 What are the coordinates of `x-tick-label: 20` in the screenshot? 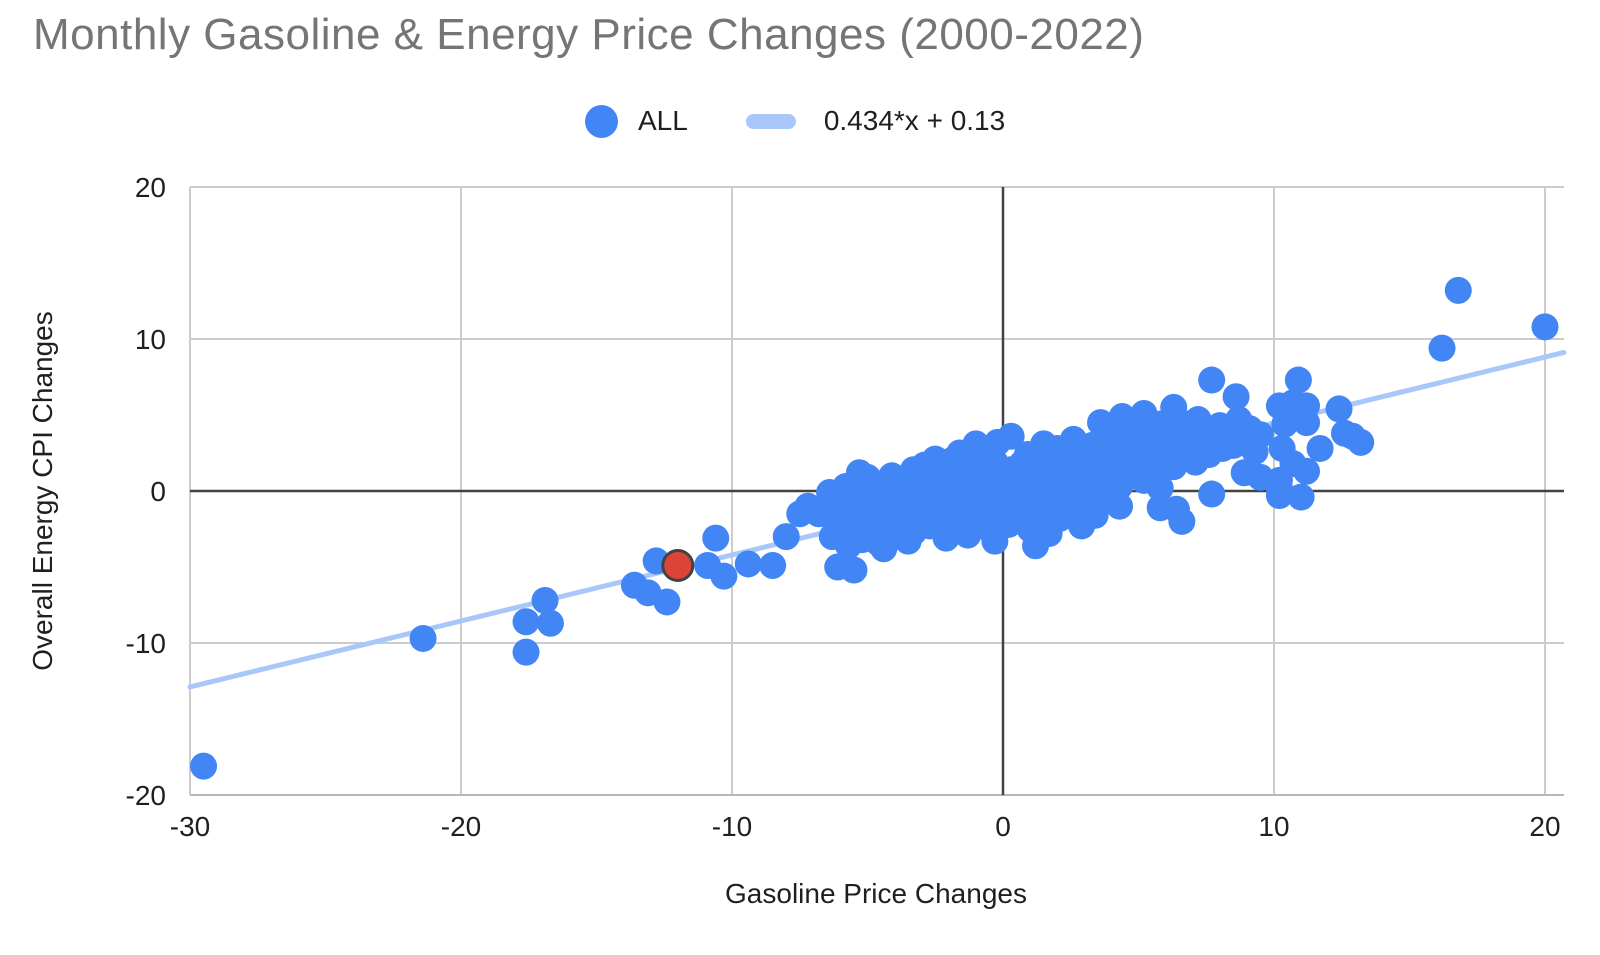 It's located at (1544, 826).